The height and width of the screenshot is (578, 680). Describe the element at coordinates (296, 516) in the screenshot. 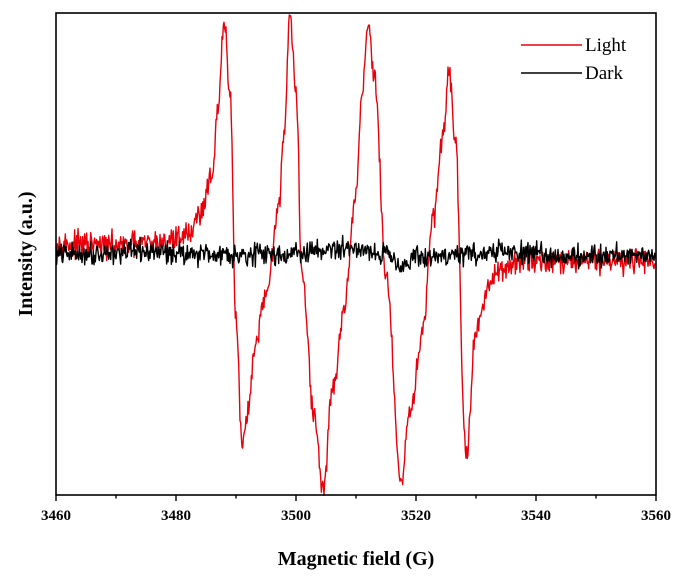

I see `x-tick-label: 3500` at that location.